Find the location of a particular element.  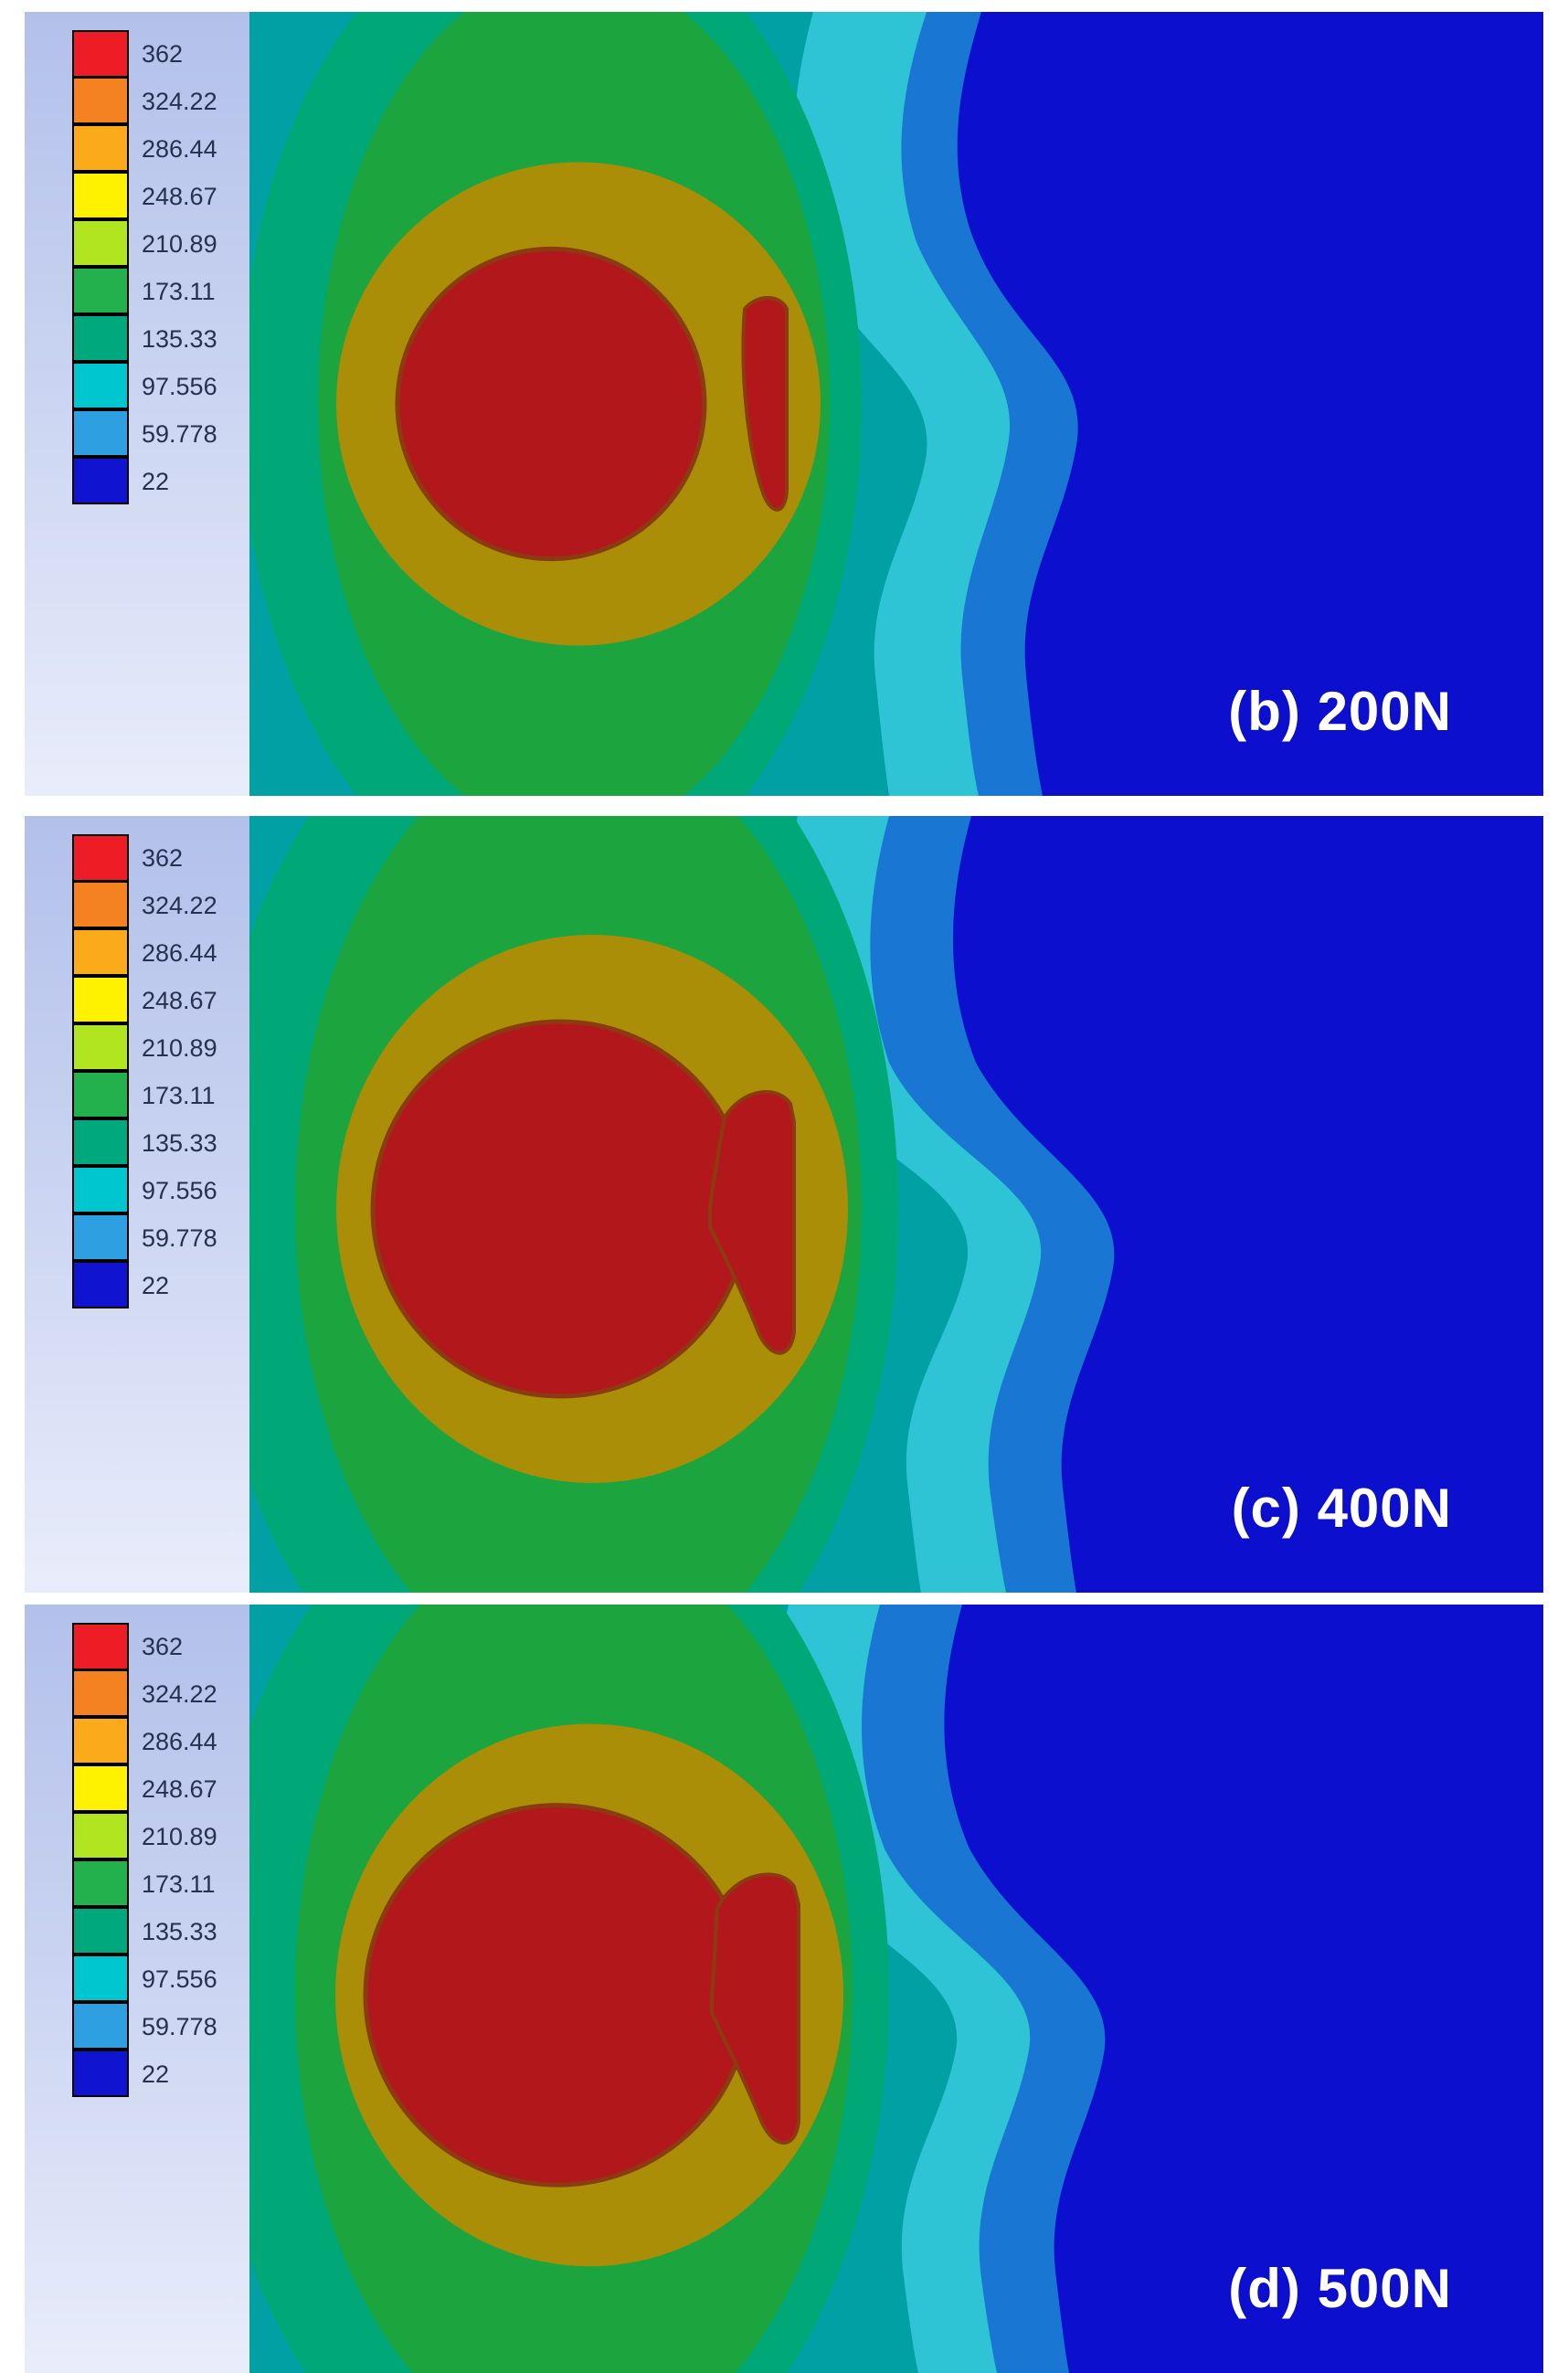

panel-caption: (d) 500N is located at coordinates (1340, 2288).